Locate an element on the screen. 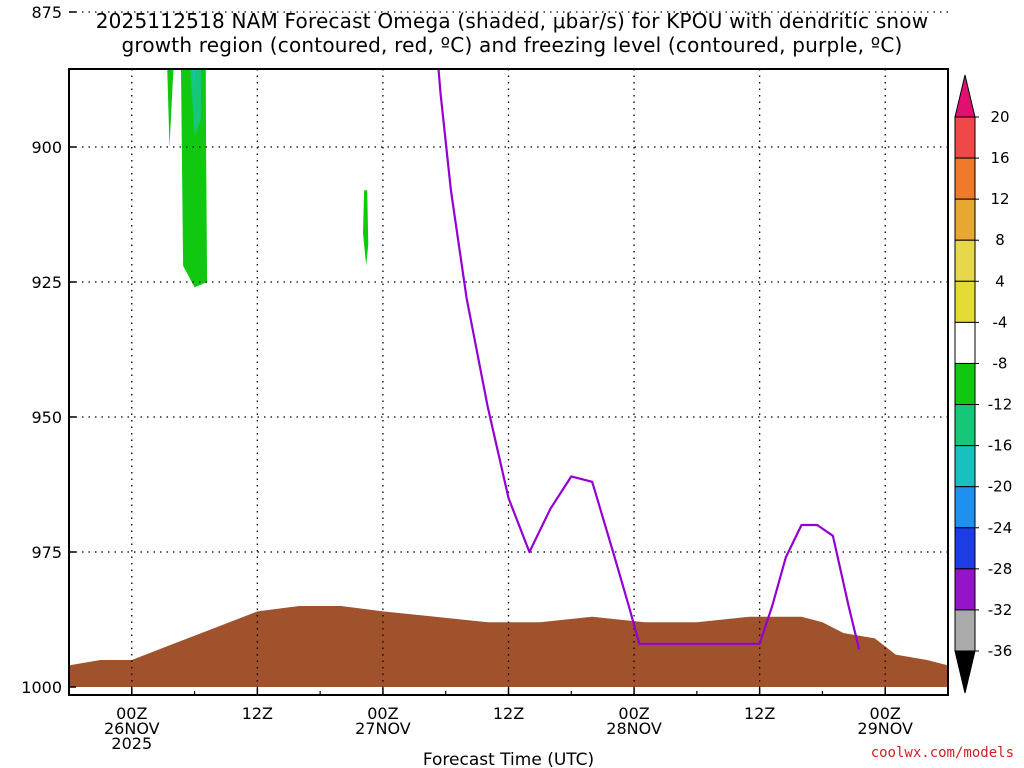  y-tick-label-950: 950 is located at coordinates (46, 417).